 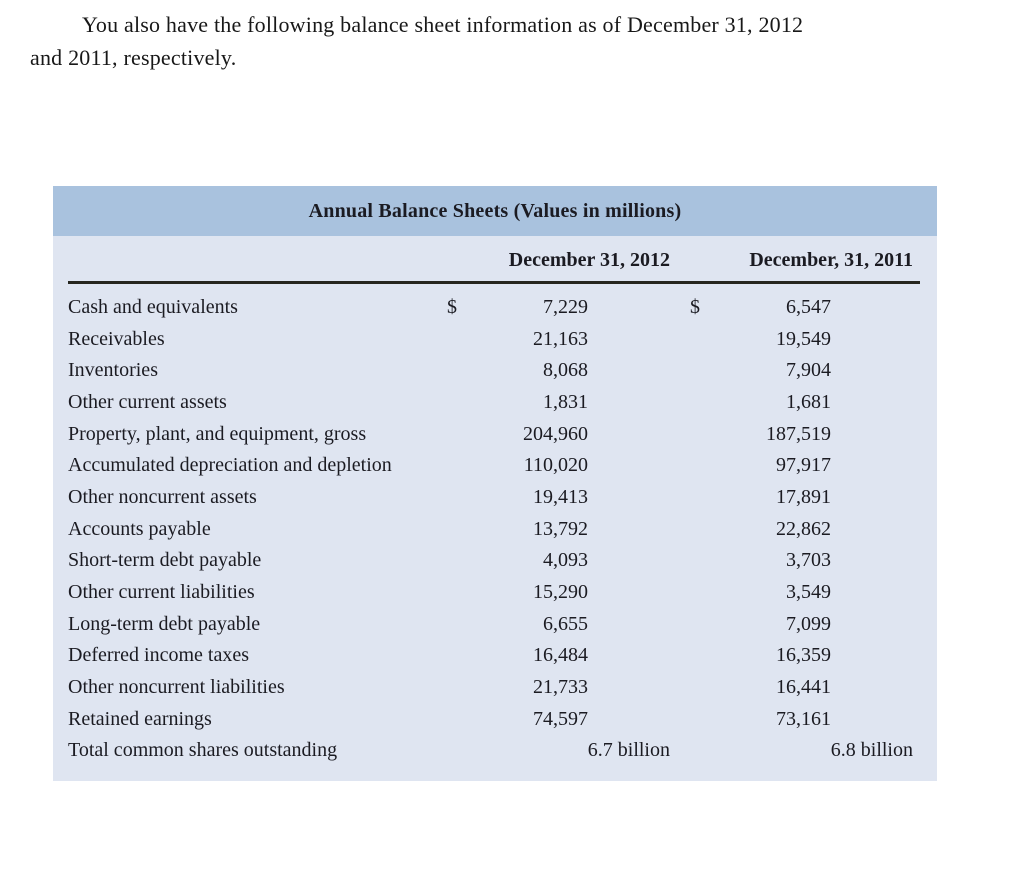 I want to click on header-rule, so click(x=494, y=282).